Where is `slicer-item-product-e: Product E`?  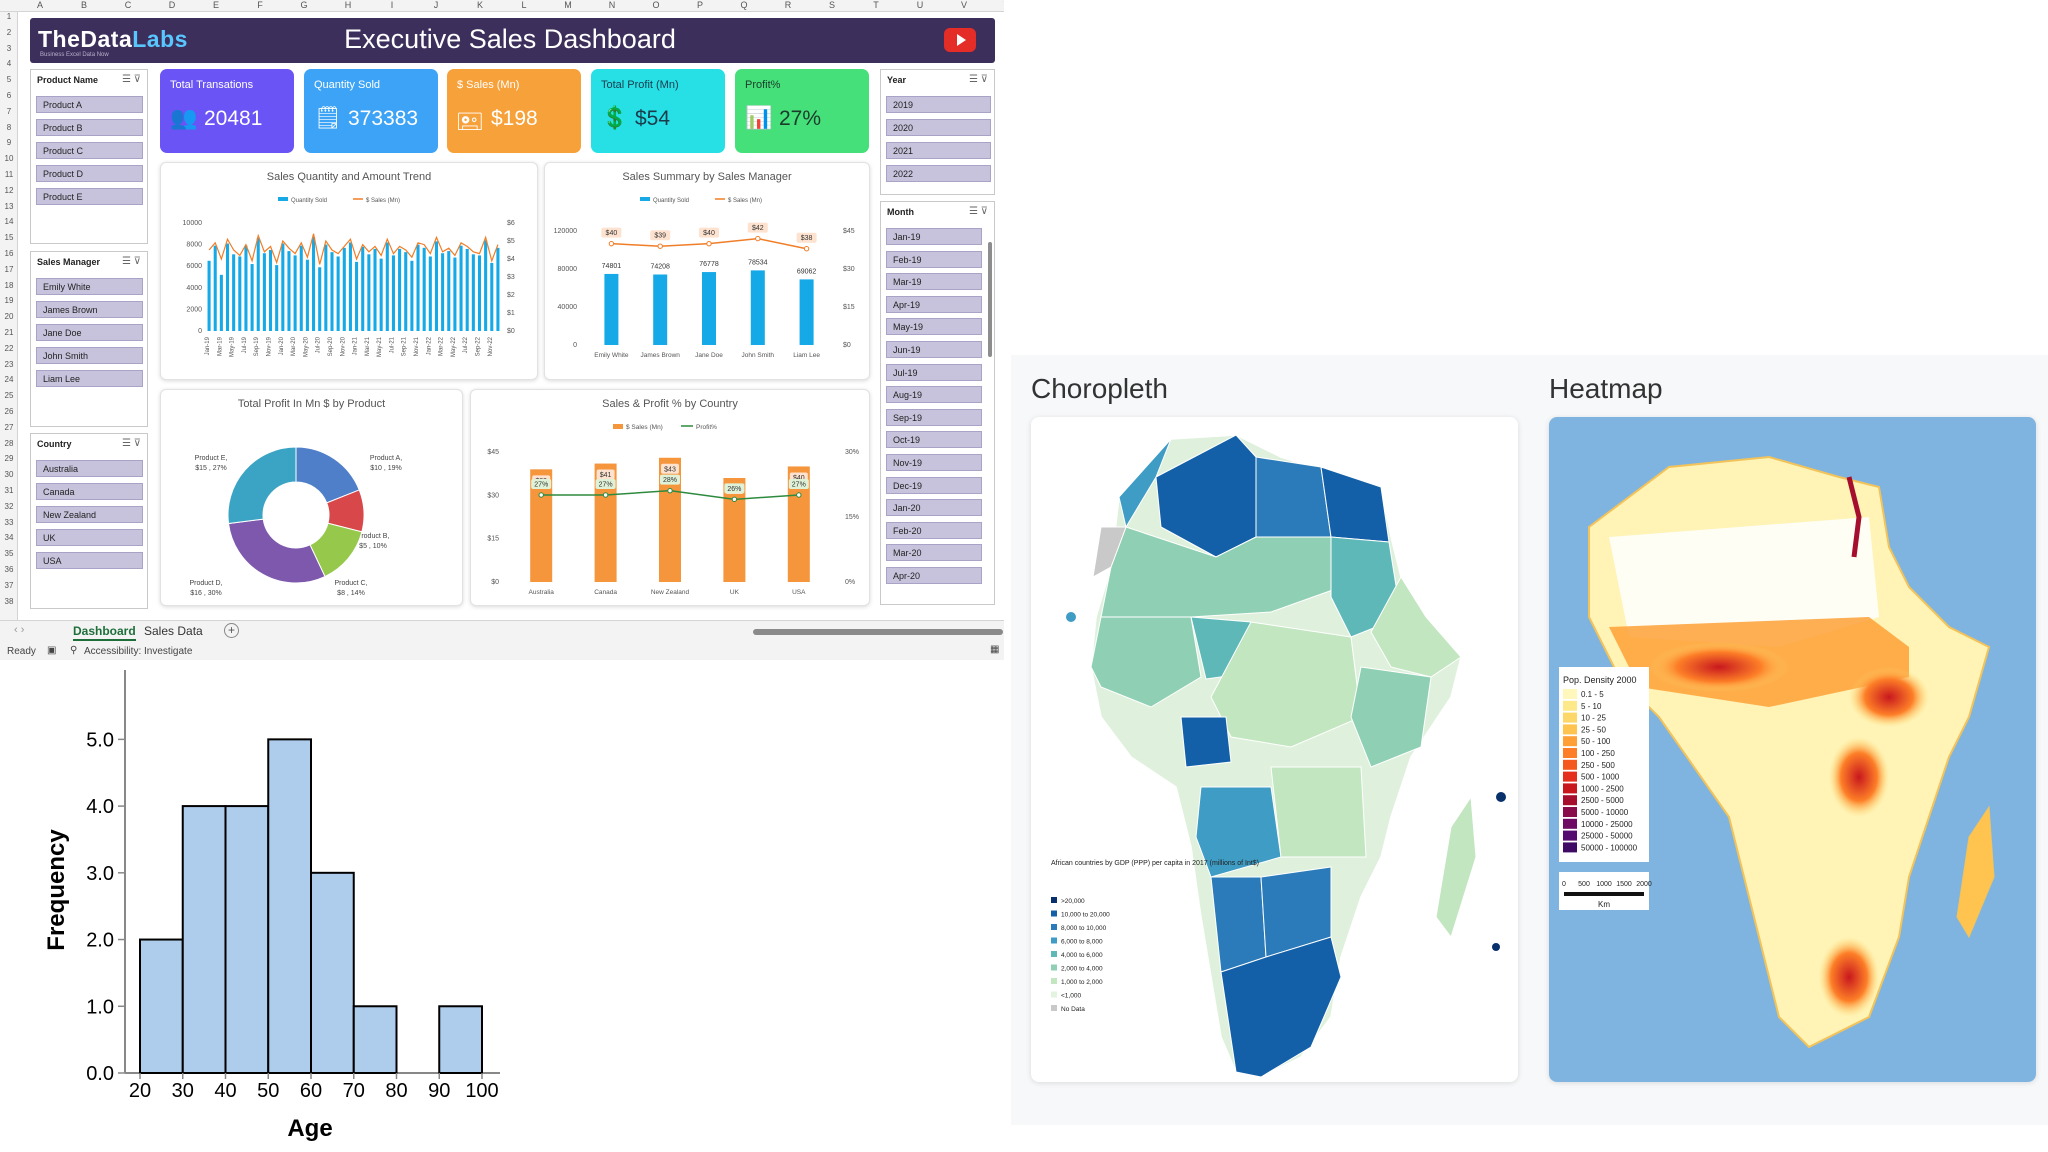 slicer-item-product-e: Product E is located at coordinates (89, 196).